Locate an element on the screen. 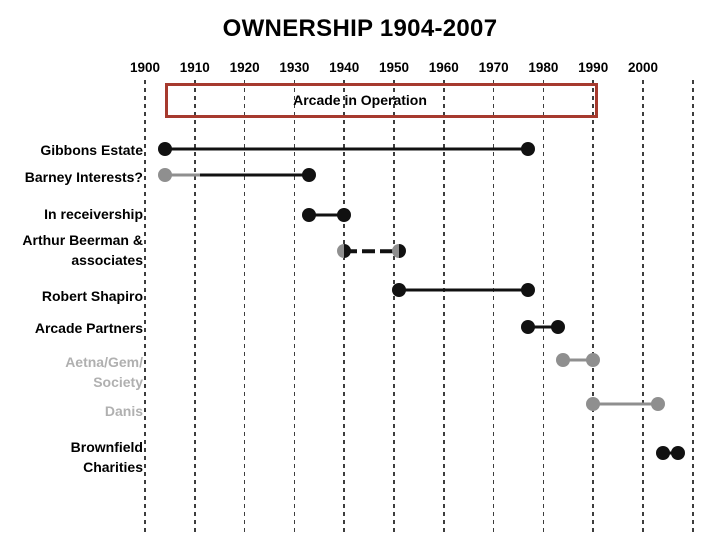  timeline-segment-aetna-gem-society is located at coordinates (578, 360).